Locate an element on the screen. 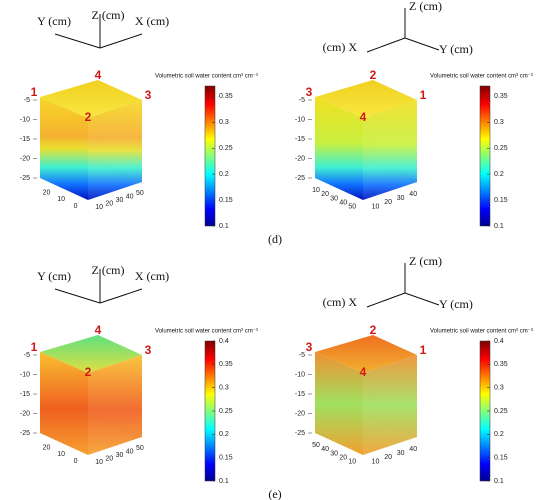 The image size is (550, 500). colorbar-tick-label: 0.35 is located at coordinates (226, 96).